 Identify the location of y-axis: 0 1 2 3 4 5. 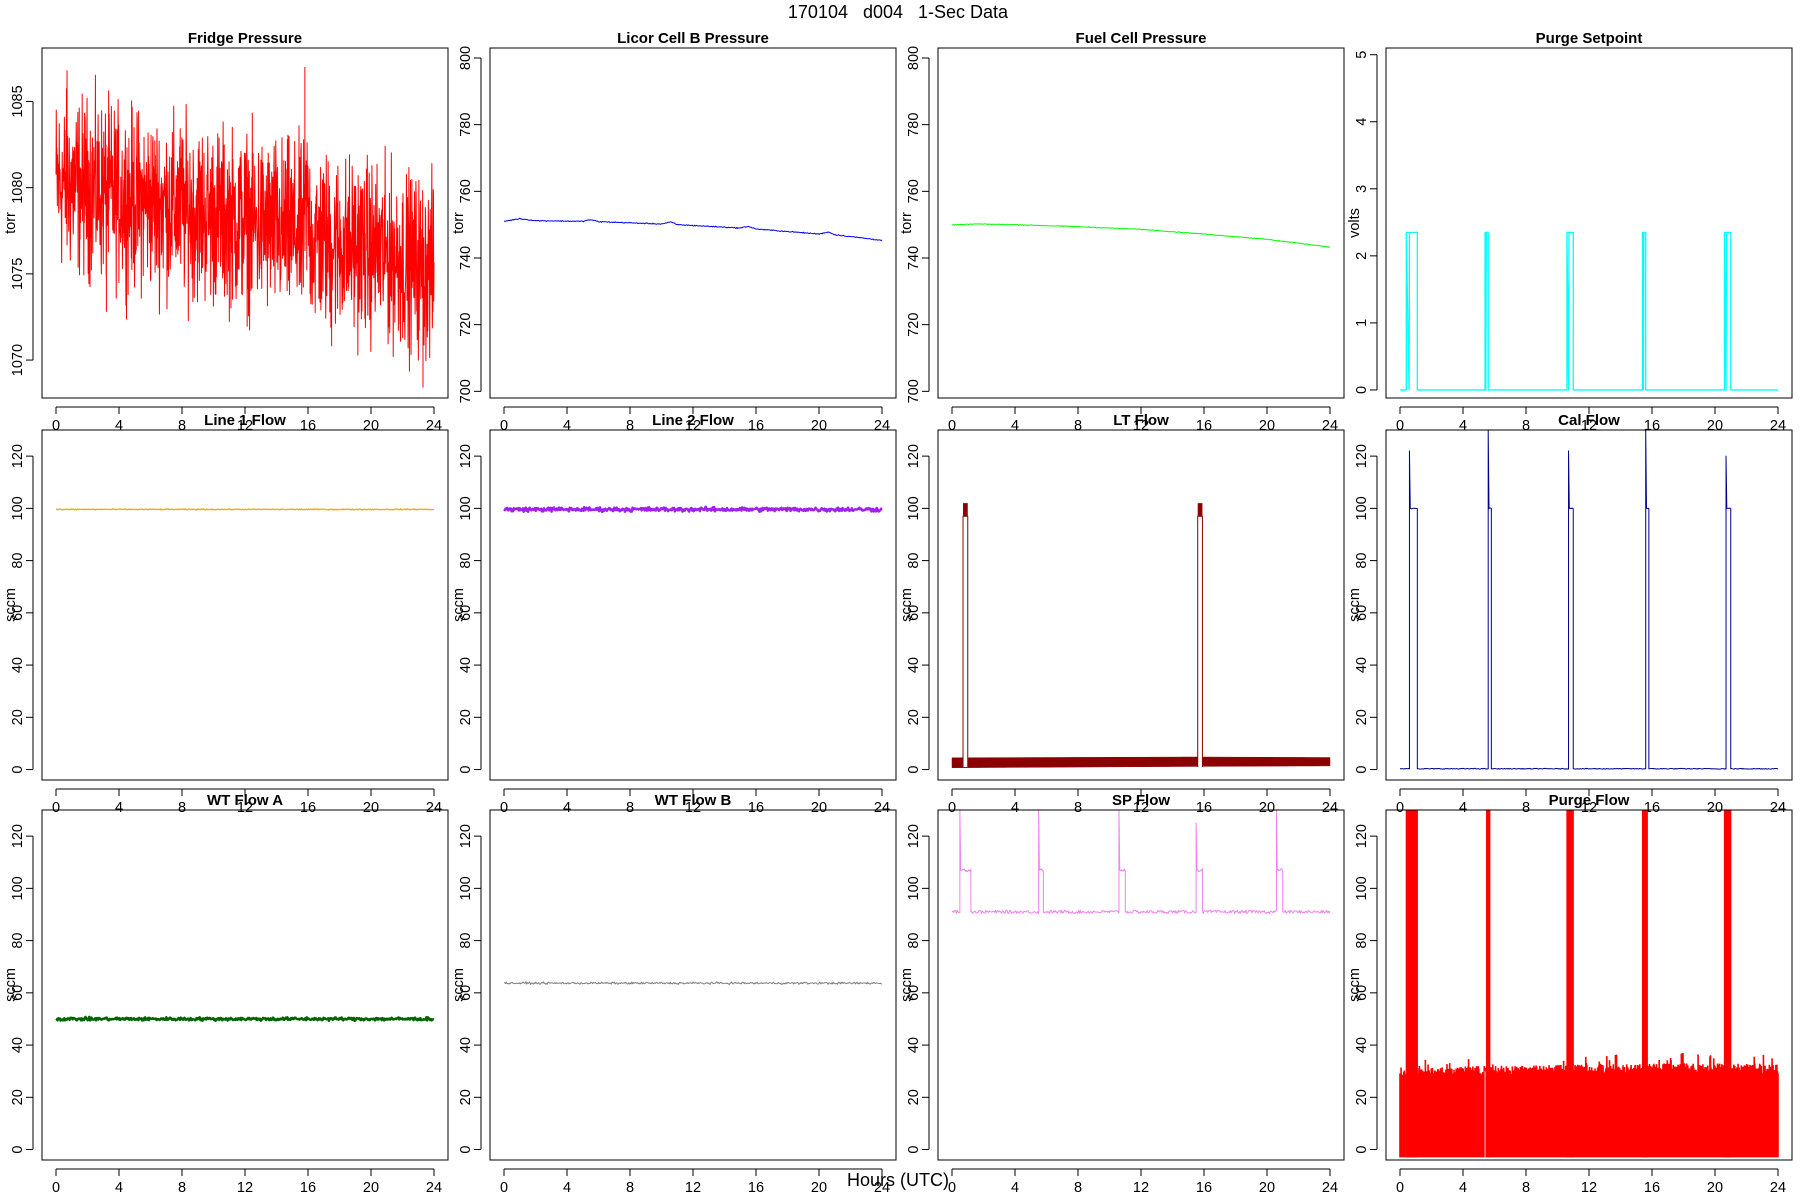
(1366, 222).